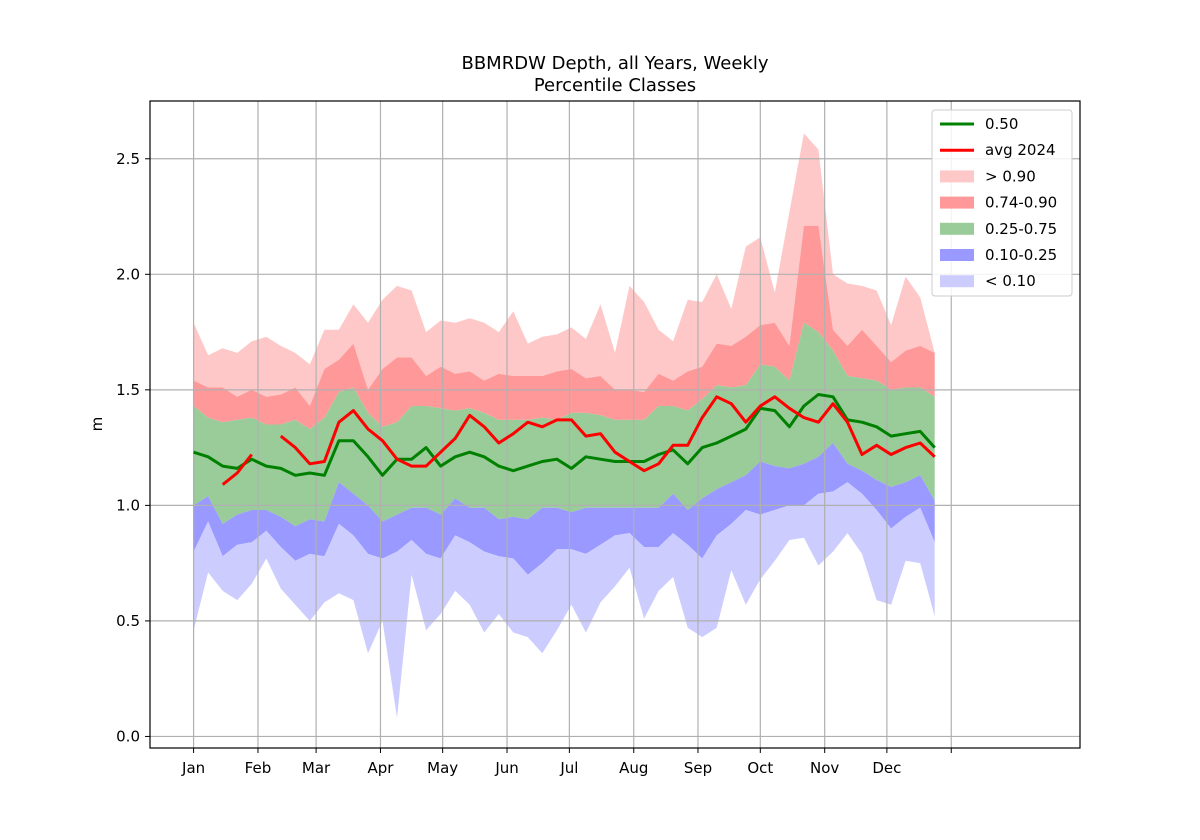 Image resolution: width=1200 pixels, height=840 pixels. I want to click on y-tick-label: 2.5, so click(128, 159).